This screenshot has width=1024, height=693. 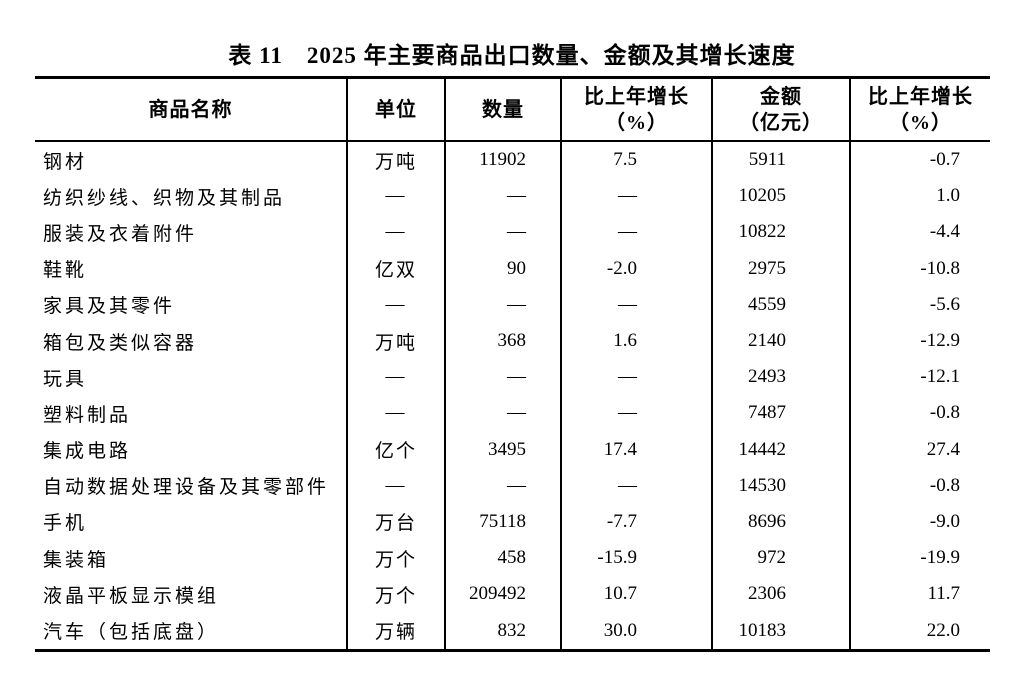 What do you see at coordinates (191, 485) in the screenshot?
I see `cell-commodity-name: 自动数据处理设备及其零部件` at bounding box center [191, 485].